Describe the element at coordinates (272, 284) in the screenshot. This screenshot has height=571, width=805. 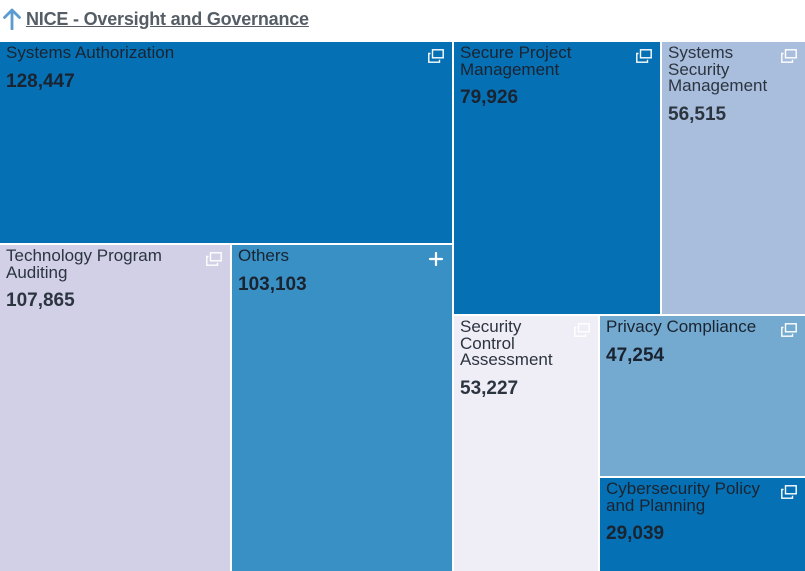
I see `tile-value: 103,103` at that location.